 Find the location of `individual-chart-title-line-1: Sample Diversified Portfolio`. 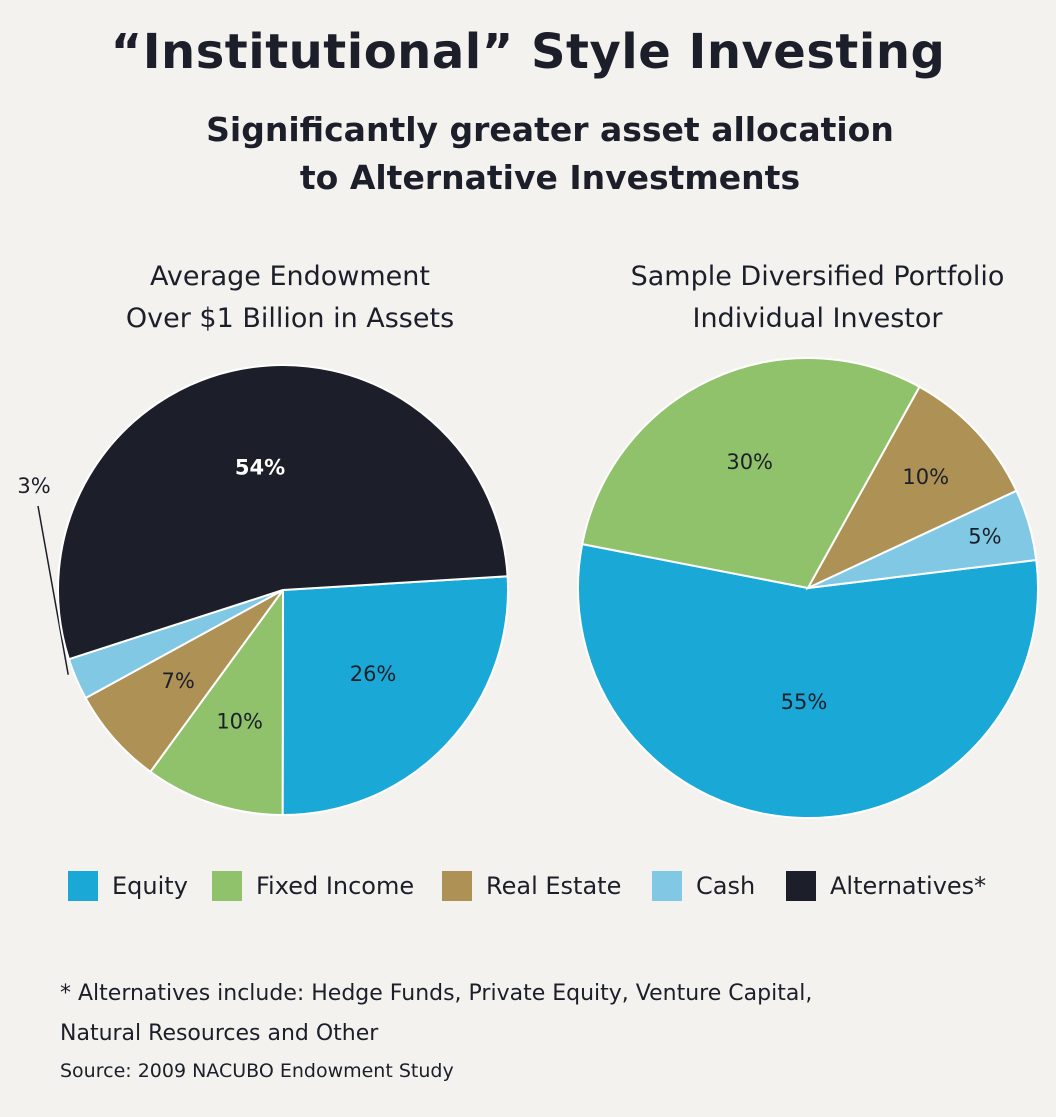

individual-chart-title-line-1: Sample Diversified Portfolio is located at coordinates (817, 276).